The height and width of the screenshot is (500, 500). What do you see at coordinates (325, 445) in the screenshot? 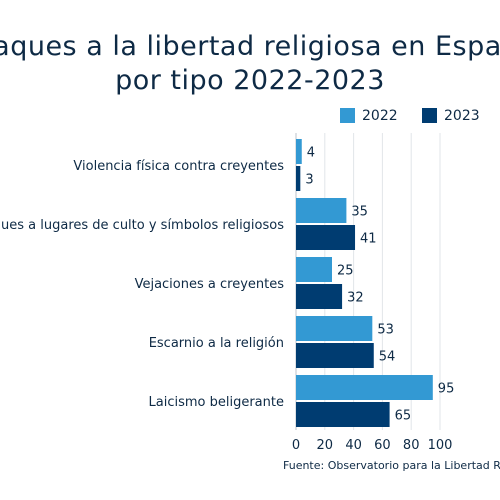
I see `x-tick-label: 20` at bounding box center [325, 445].